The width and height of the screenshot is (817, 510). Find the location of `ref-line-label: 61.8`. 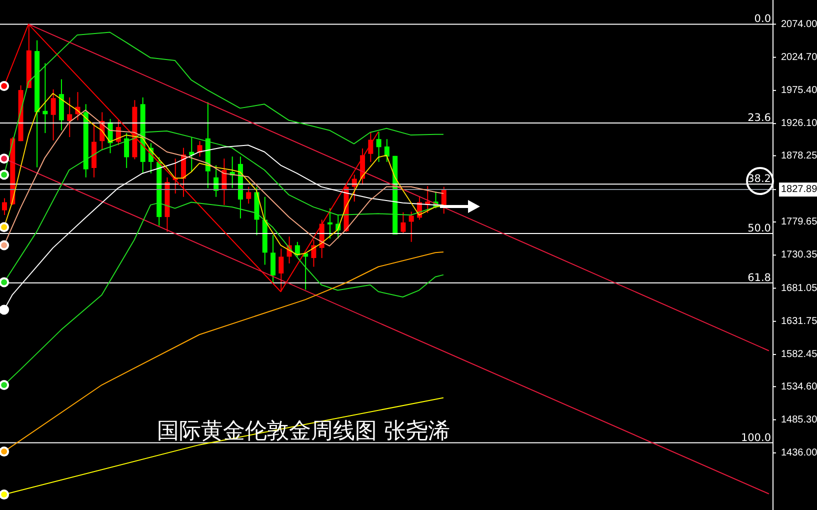

ref-line-label: 61.8 is located at coordinates (759, 278).